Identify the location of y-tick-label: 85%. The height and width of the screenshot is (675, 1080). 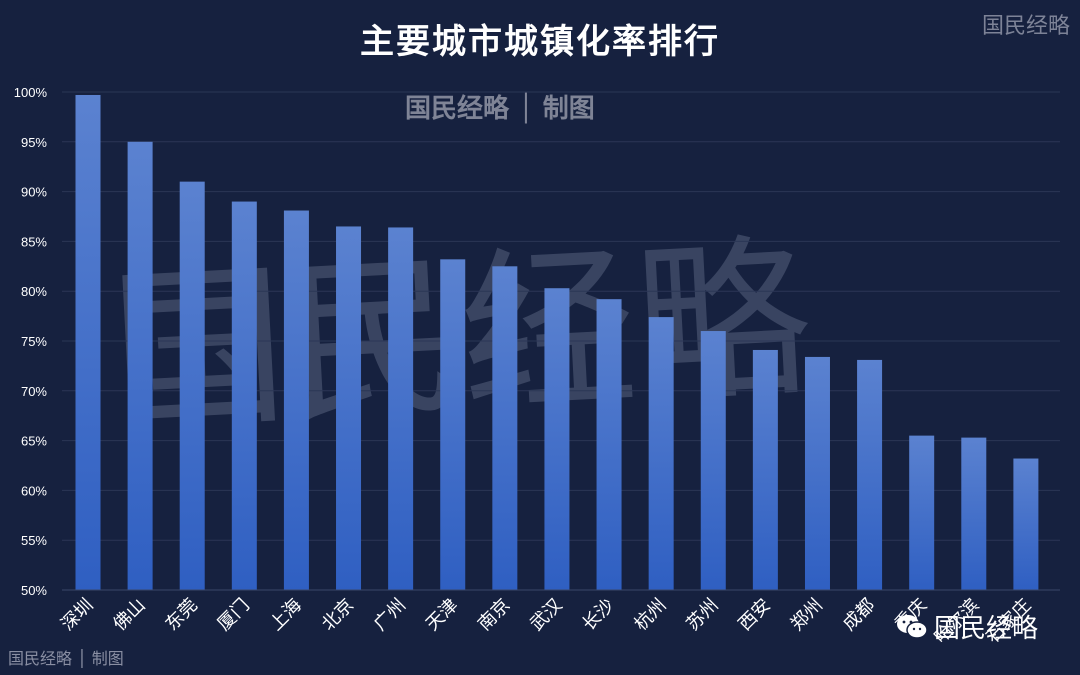
(34, 241).